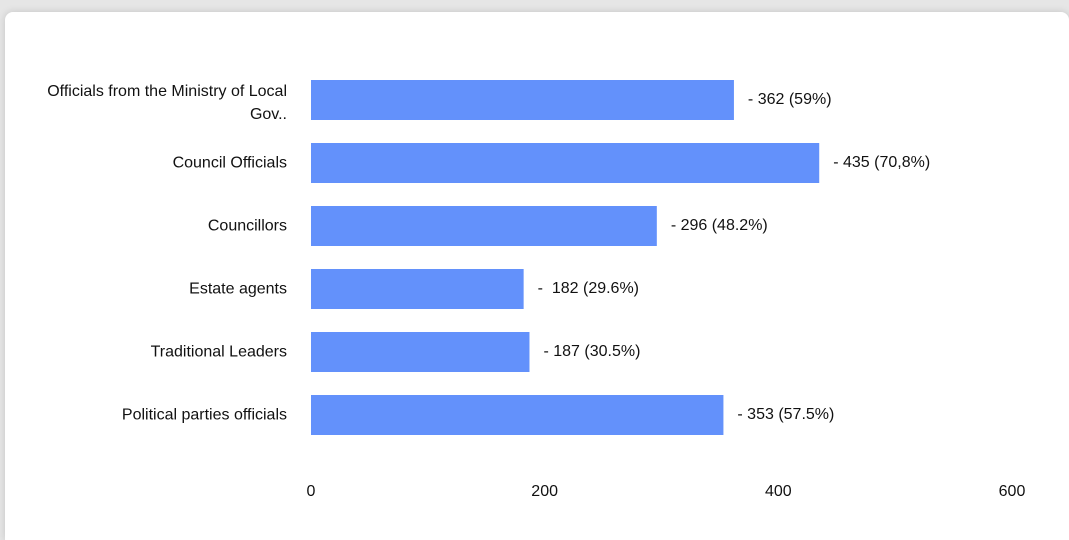 Image resolution: width=1069 pixels, height=540 pixels. I want to click on x-tick-label: 600, so click(1012, 491).